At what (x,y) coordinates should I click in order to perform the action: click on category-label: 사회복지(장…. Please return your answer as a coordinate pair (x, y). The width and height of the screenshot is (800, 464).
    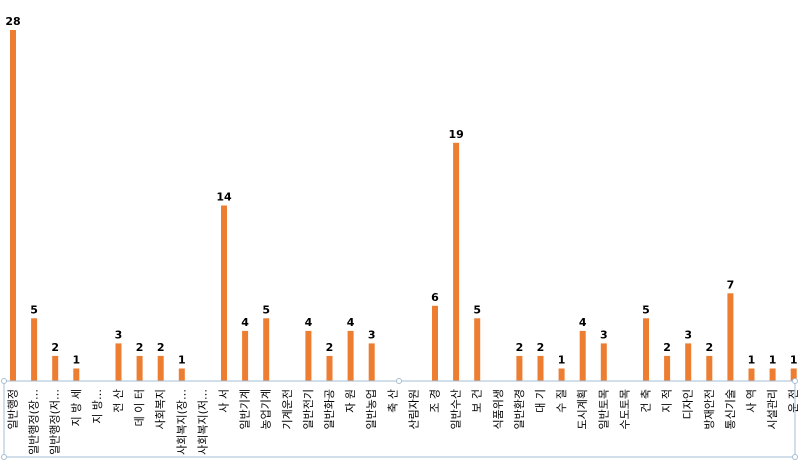
    Looking at the image, I should click on (181, 422).